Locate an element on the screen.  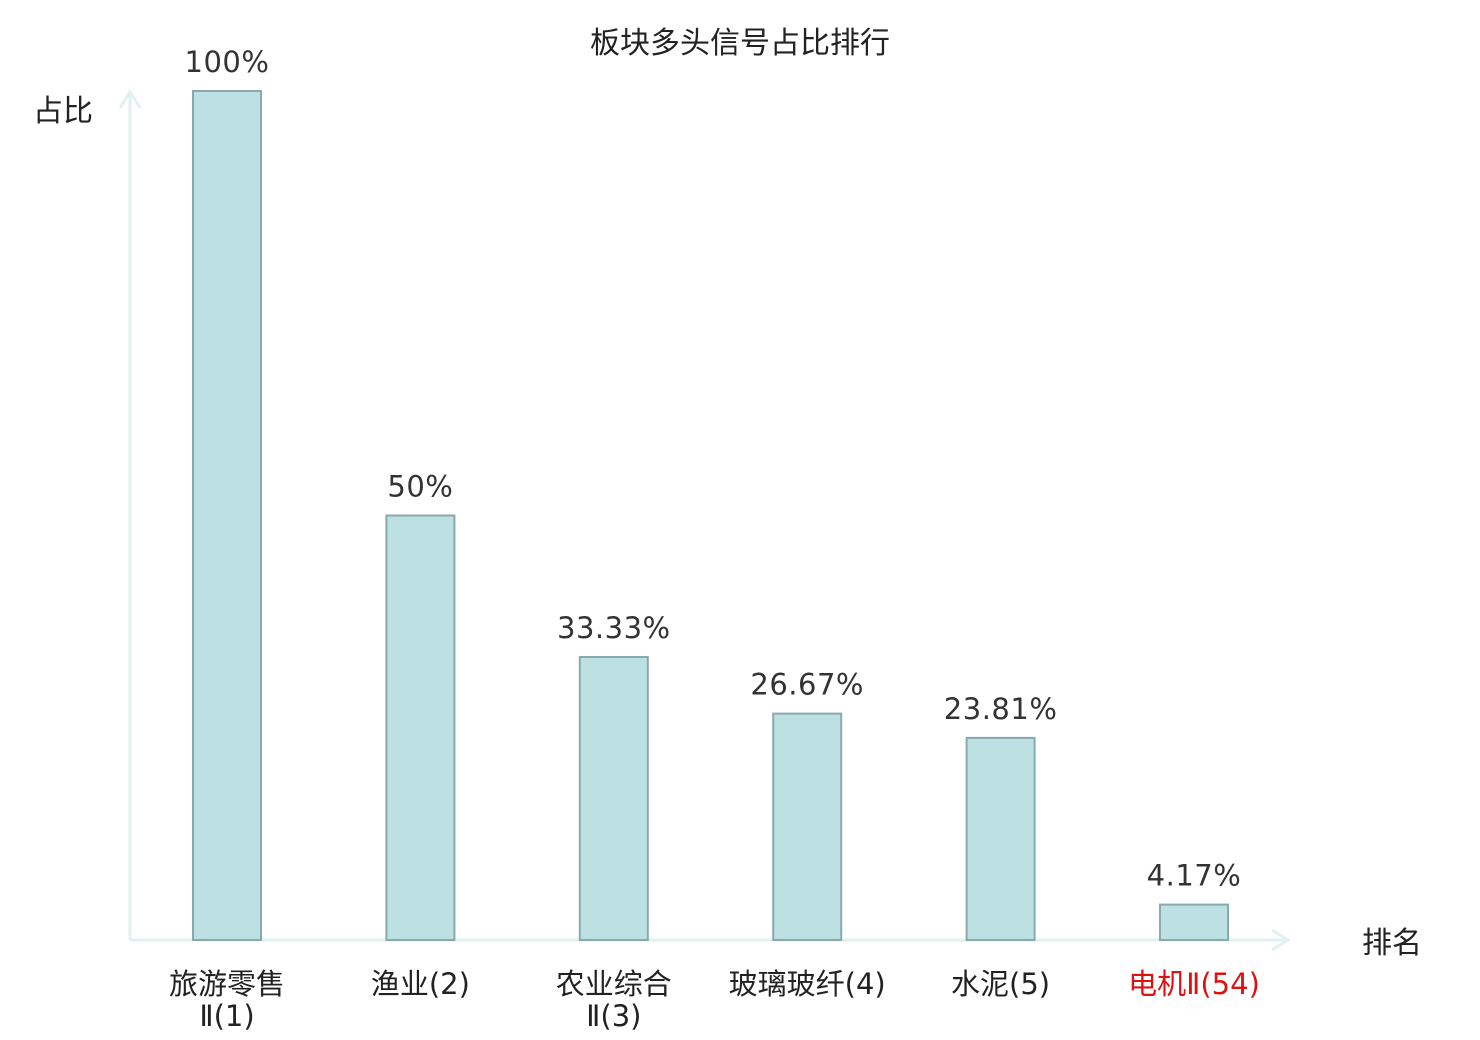
x-axis-arrow-icon is located at coordinates (1281, 940).